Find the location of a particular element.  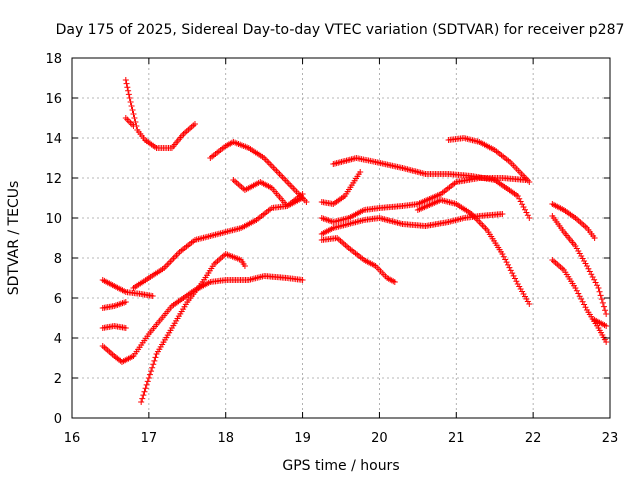

series-arc-p is located at coordinates (473, 252).